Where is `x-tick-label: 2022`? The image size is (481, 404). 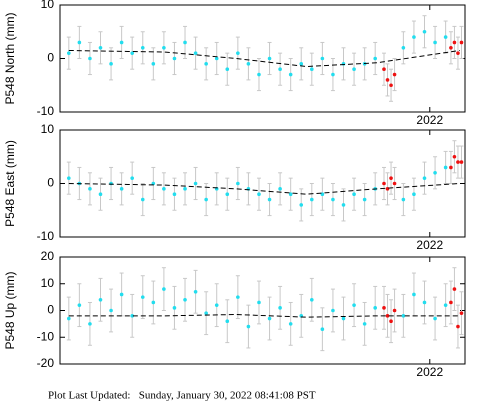 x-tick-label: 2022 is located at coordinates (429, 372).